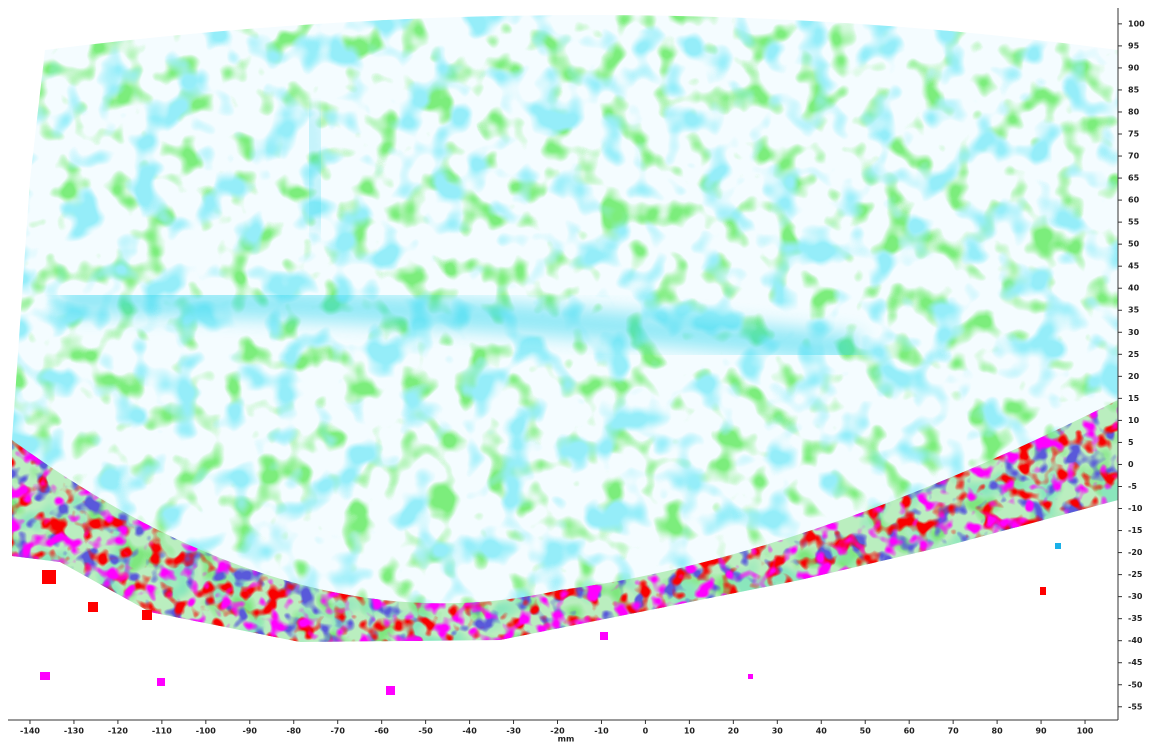 The image size is (1155, 744). I want to click on y-tick-label: 100, so click(1136, 23).